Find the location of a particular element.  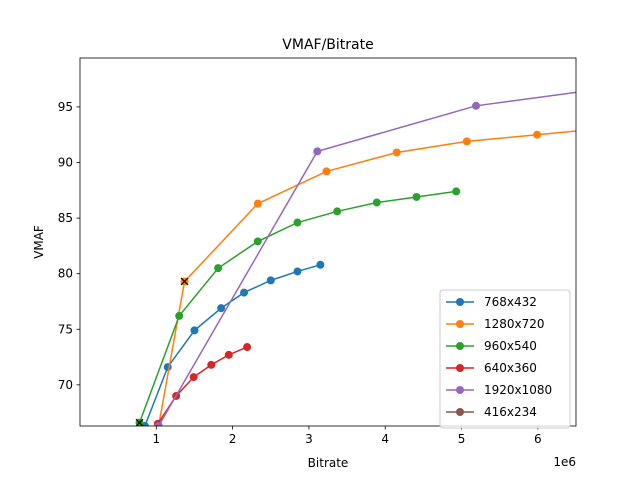

series-line is located at coordinates (232, 345).